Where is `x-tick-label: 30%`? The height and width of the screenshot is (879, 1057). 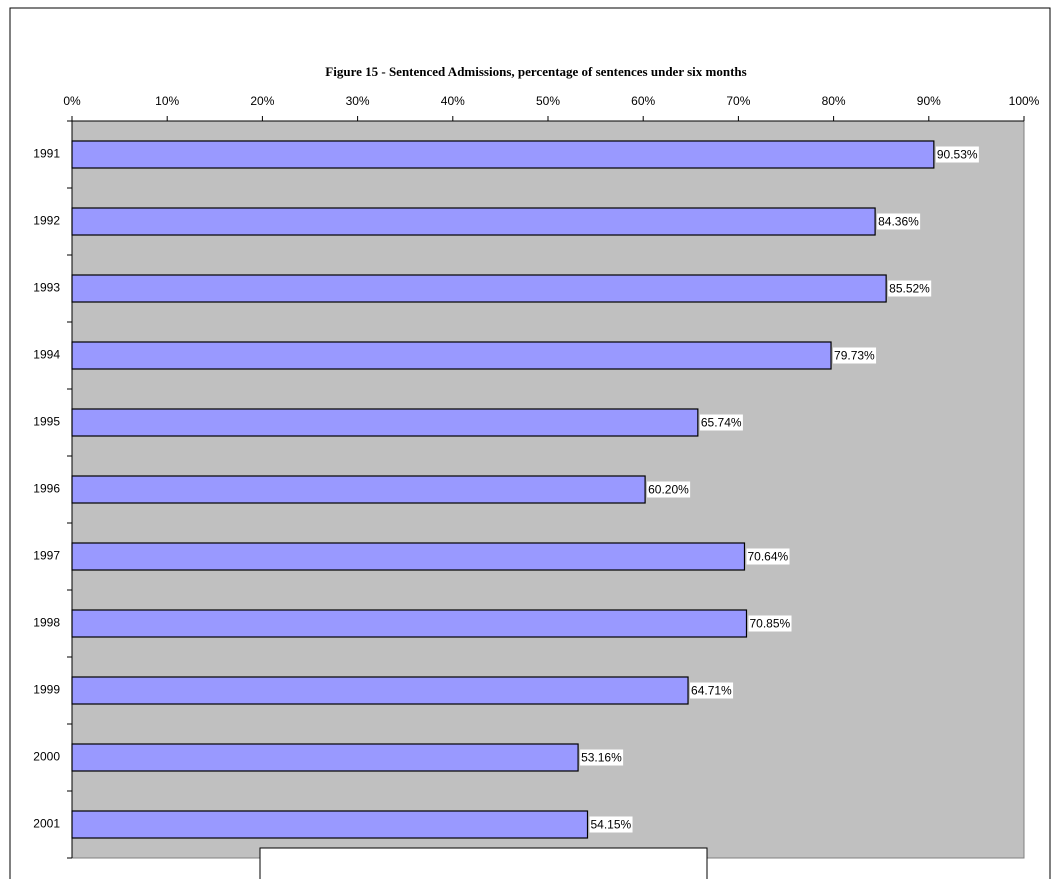 x-tick-label: 30% is located at coordinates (358, 101).